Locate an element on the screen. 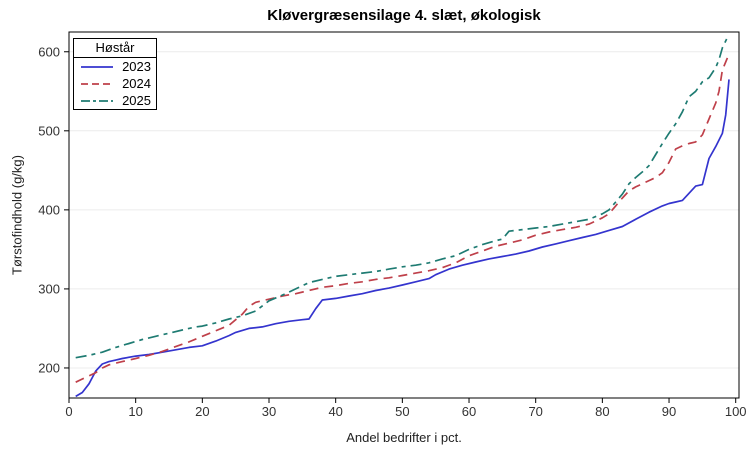 The width and height of the screenshot is (756, 454). svg-text: 20 is located at coordinates (202, 411).